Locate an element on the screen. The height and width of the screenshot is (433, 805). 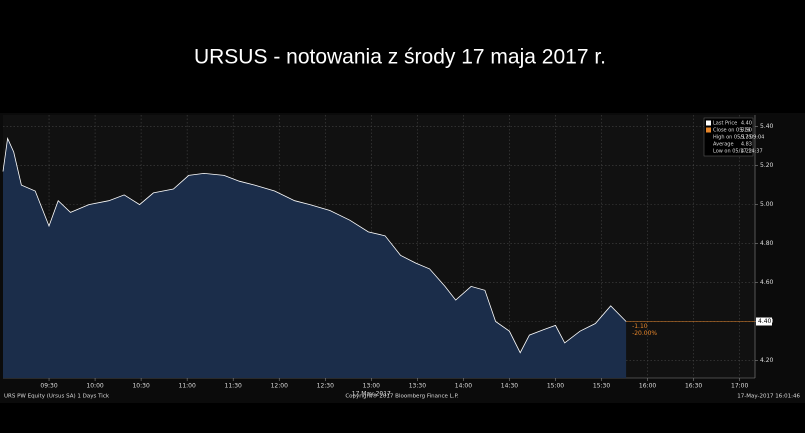
last-price-label: 4.40 is located at coordinates (765, 321).